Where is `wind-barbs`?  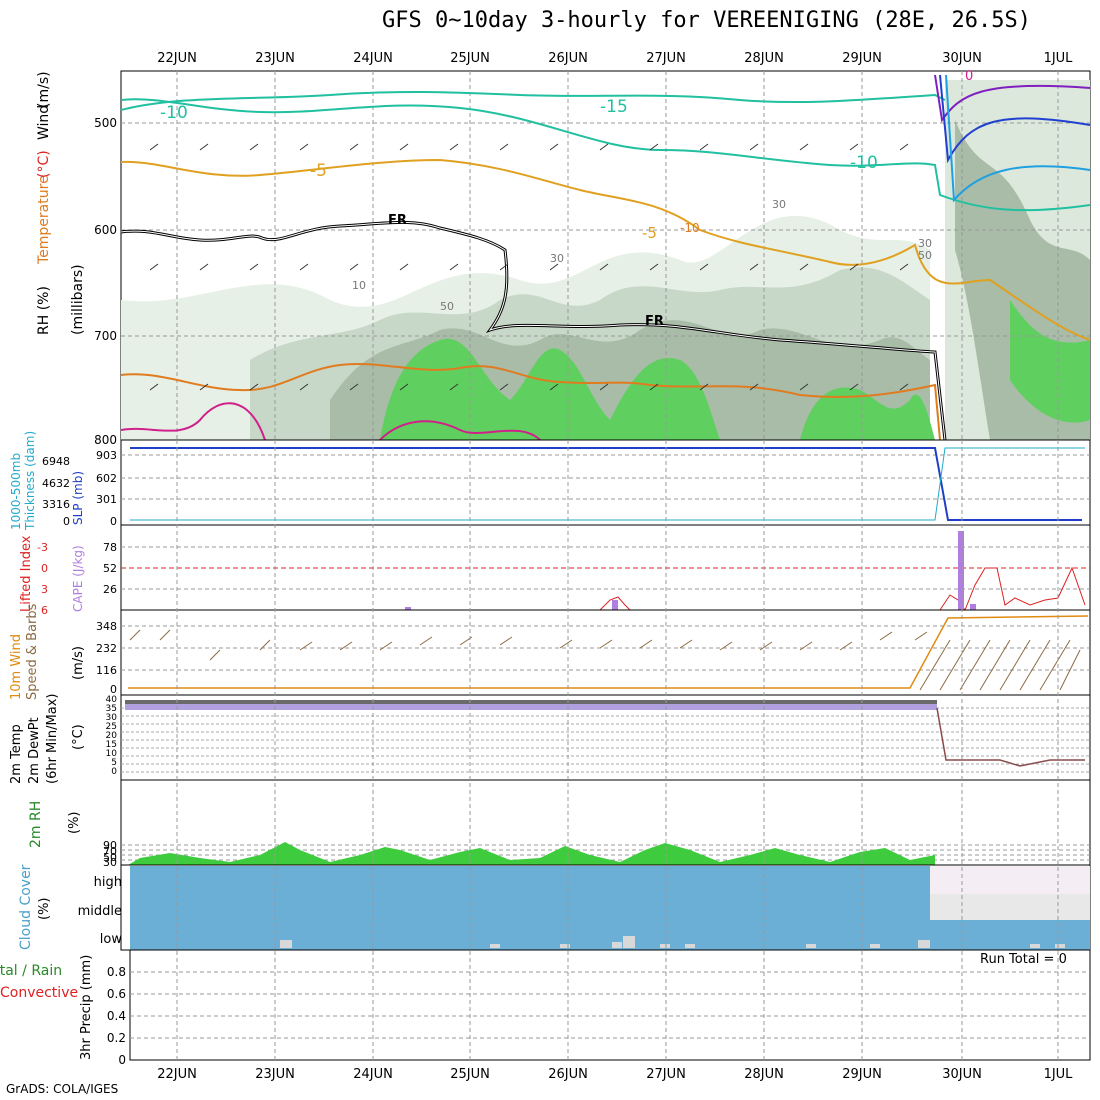 wind-barbs is located at coordinates (605, 660).